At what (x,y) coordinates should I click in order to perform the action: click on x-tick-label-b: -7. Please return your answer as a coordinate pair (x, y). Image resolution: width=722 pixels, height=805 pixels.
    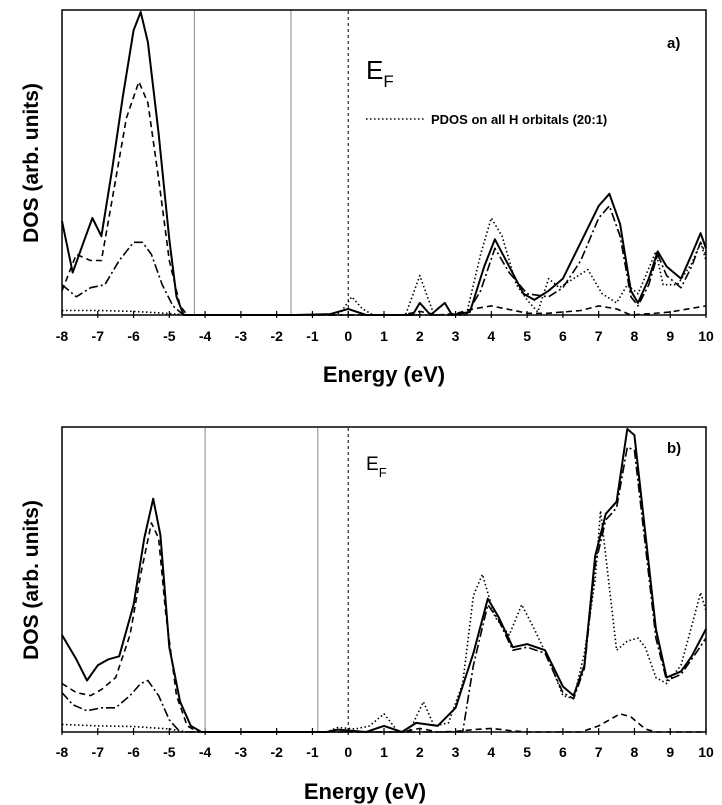
    Looking at the image, I should click on (98, 752).